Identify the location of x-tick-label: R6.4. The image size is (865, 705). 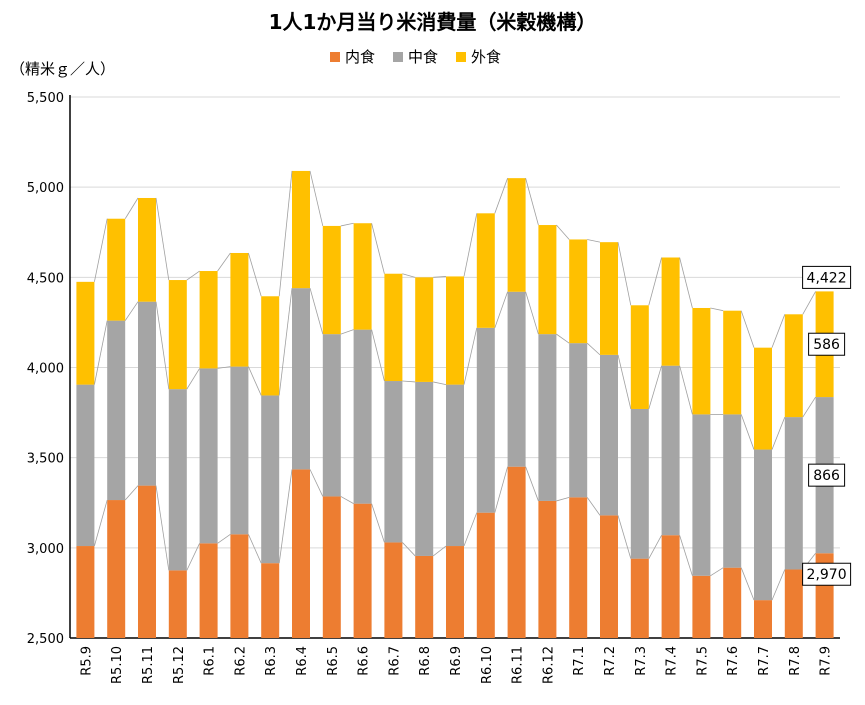
(302, 661).